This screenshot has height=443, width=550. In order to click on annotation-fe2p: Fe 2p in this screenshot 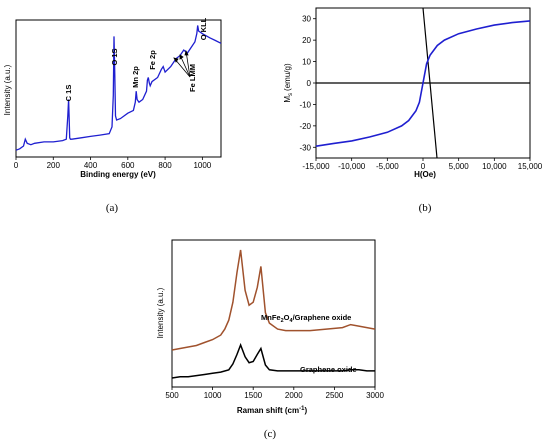, I will do `click(152, 60)`.